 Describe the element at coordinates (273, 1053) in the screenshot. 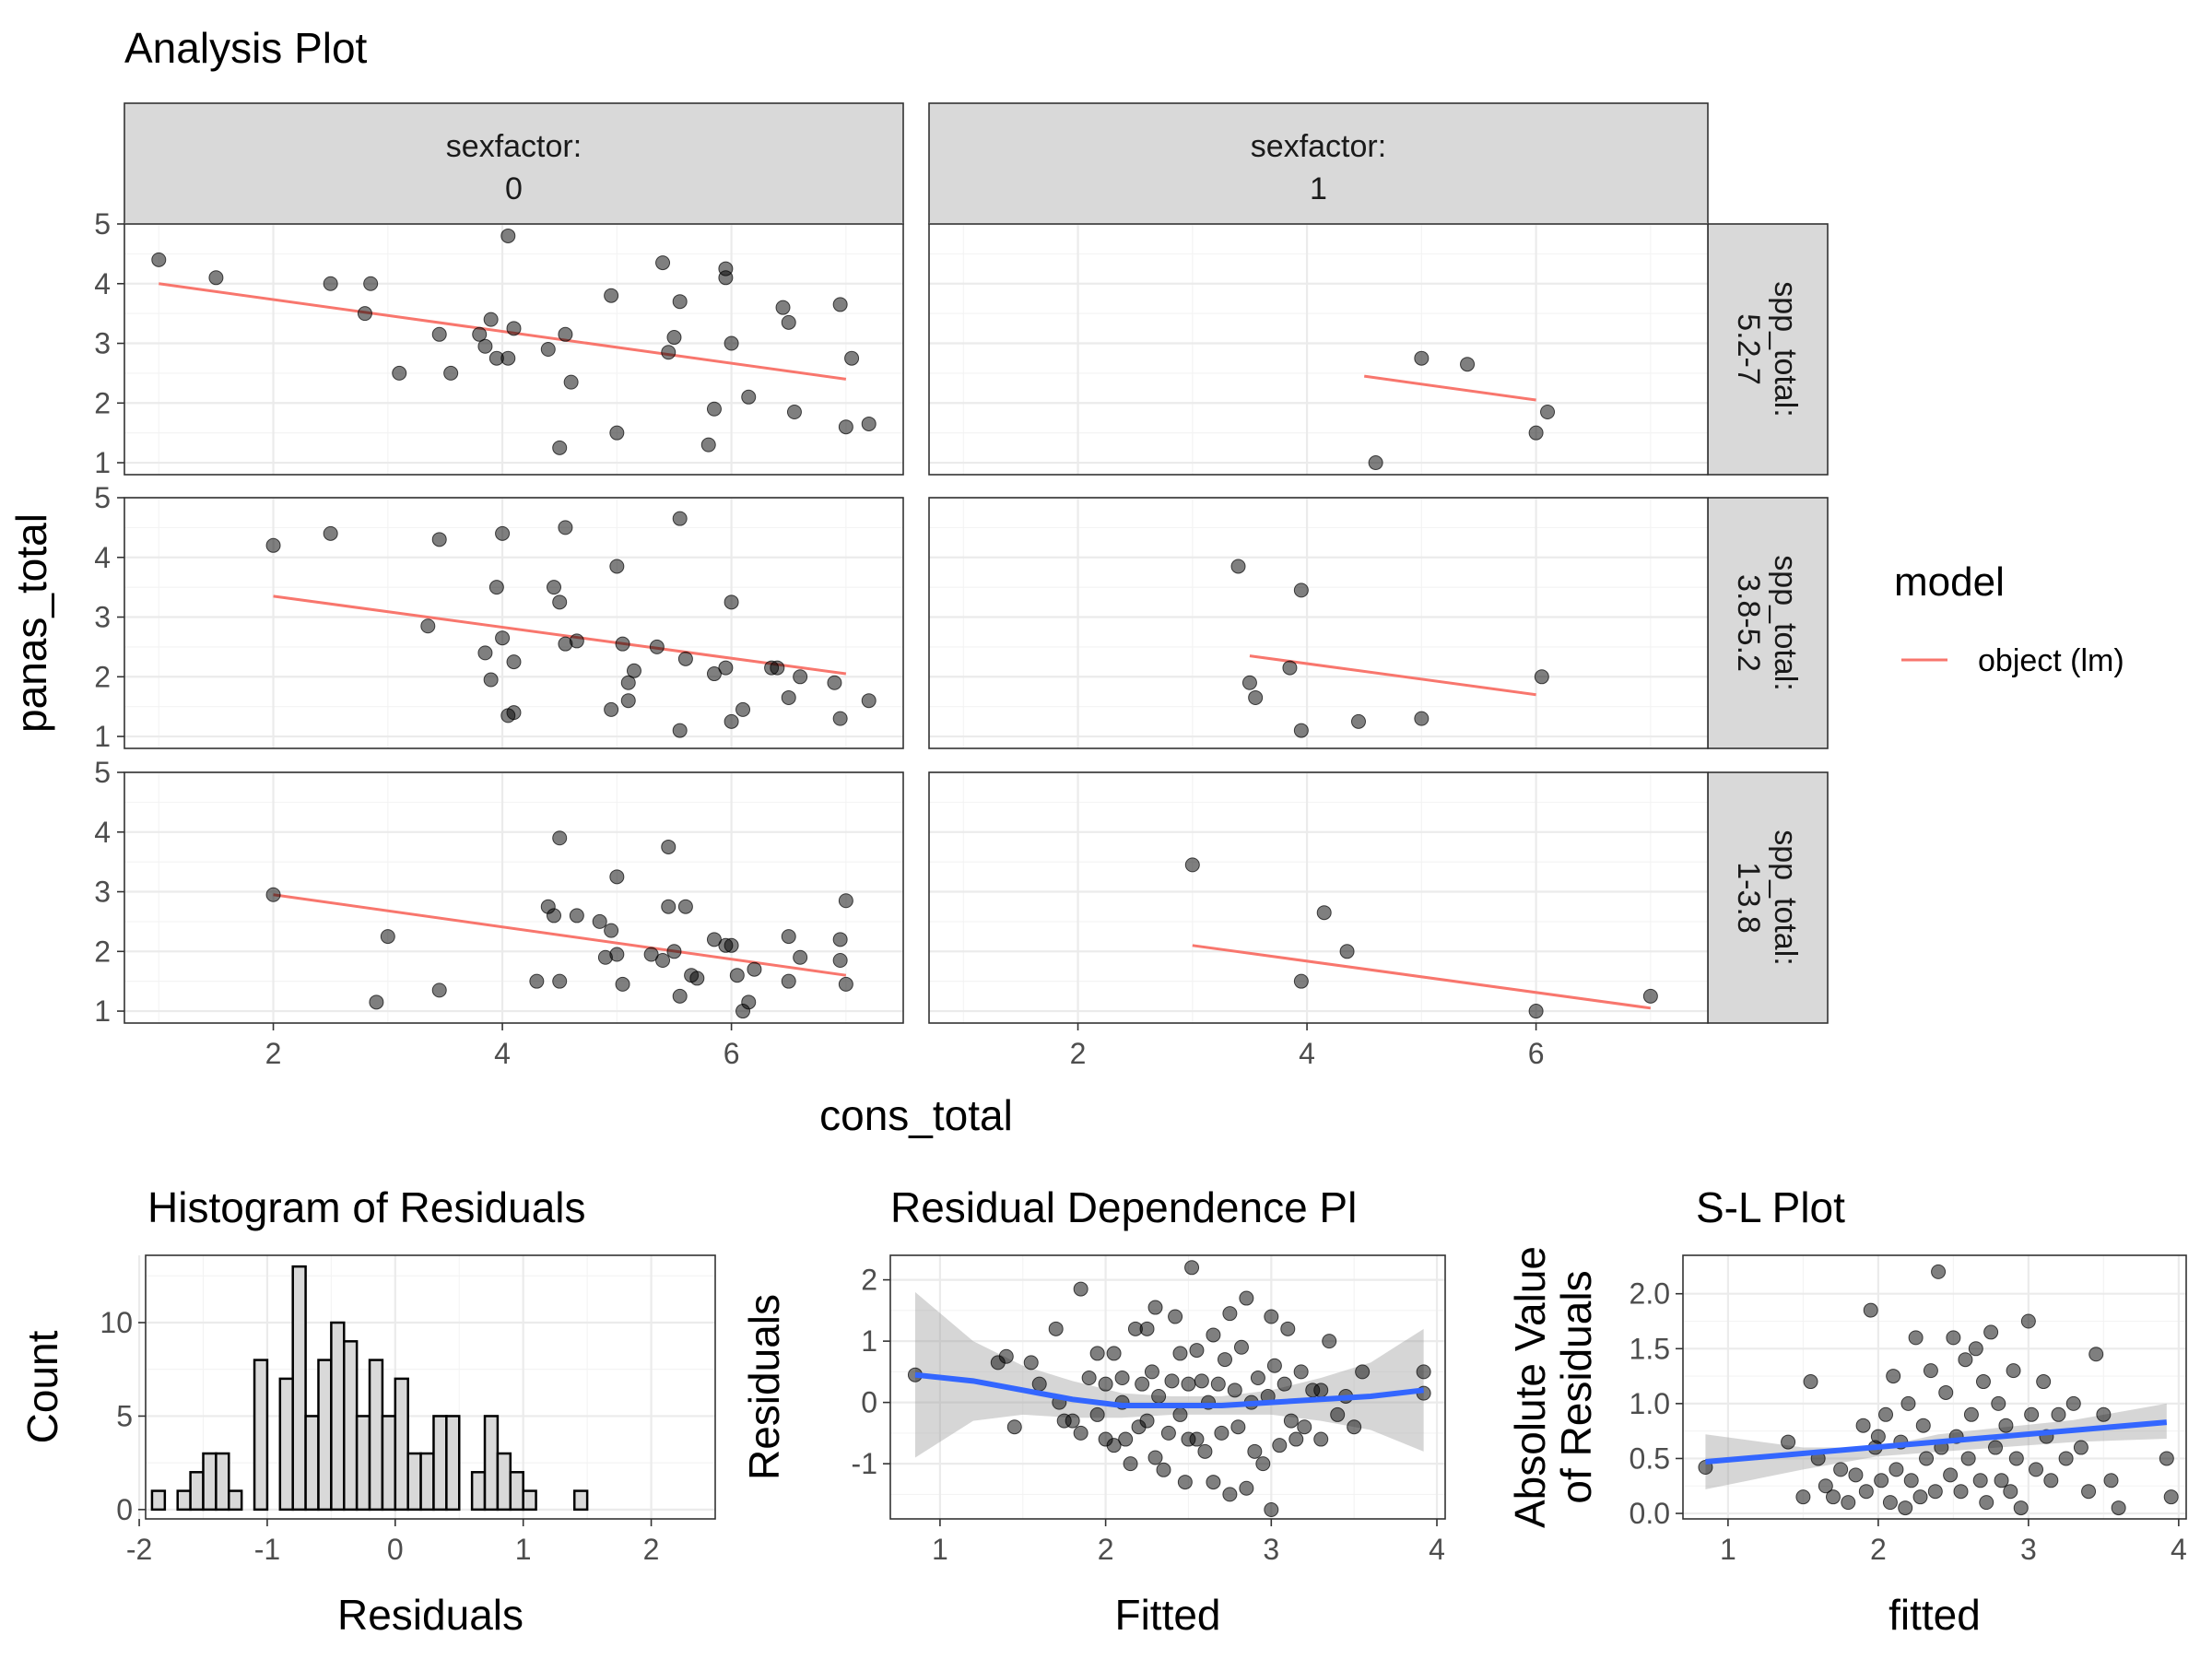

I see `x-tick-label: 2` at that location.